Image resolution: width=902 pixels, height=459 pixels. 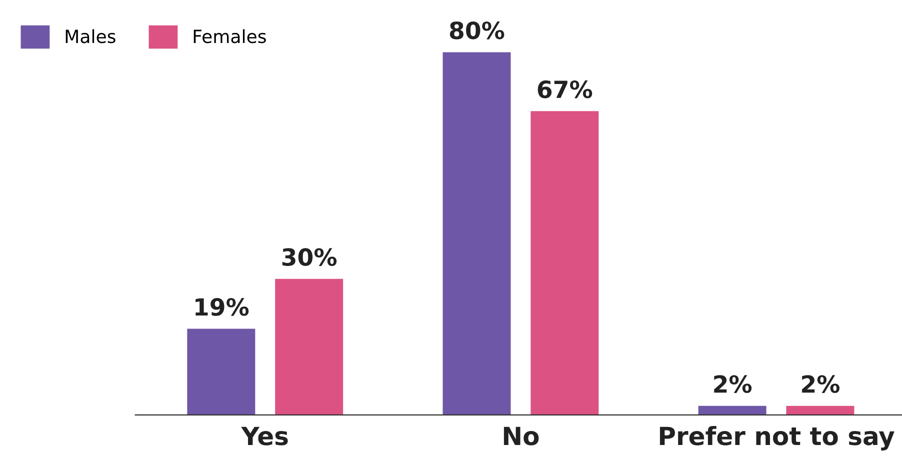 I want to click on data-label: 19%, so click(x=222, y=307).